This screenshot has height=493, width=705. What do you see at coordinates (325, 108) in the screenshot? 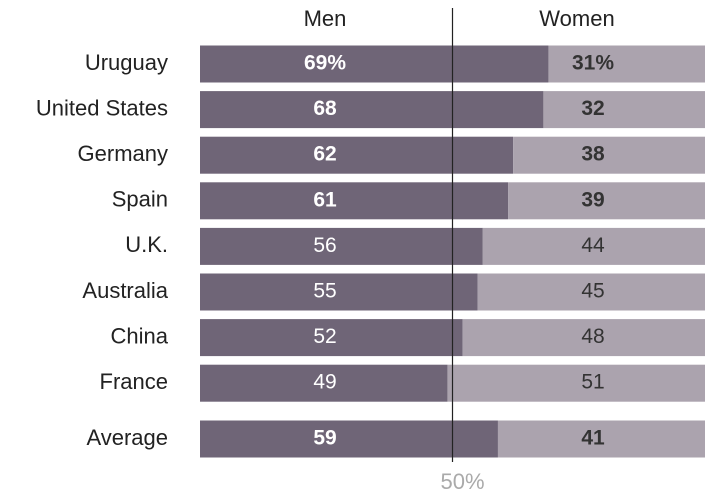
I see `value-label: 68` at bounding box center [325, 108].